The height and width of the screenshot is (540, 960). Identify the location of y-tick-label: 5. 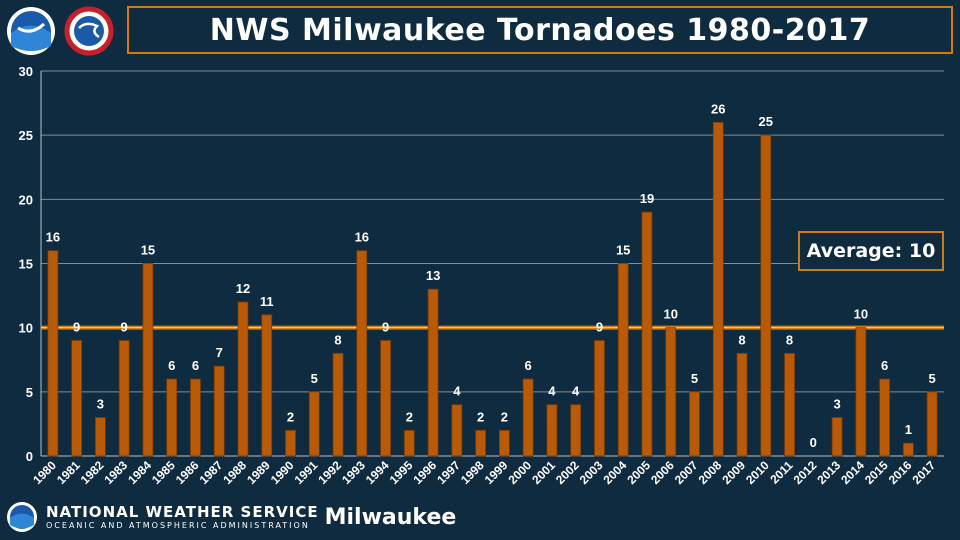
(29, 392).